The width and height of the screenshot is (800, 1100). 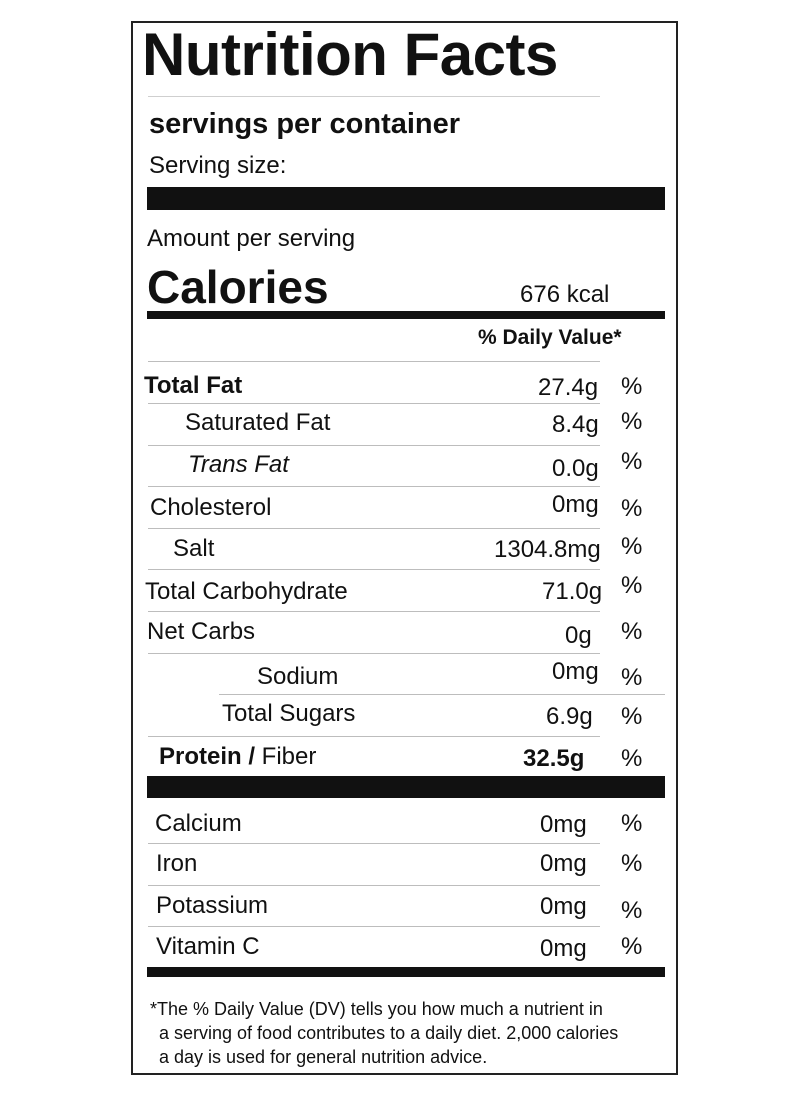 What do you see at coordinates (251, 238) in the screenshot?
I see `amount-per-serving: Amount per serving` at bounding box center [251, 238].